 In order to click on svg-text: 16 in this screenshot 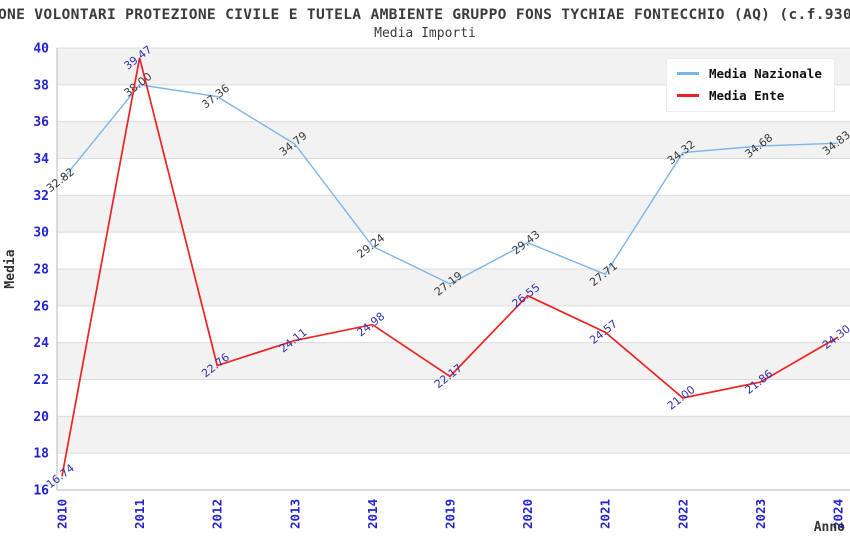, I will do `click(41, 491)`.